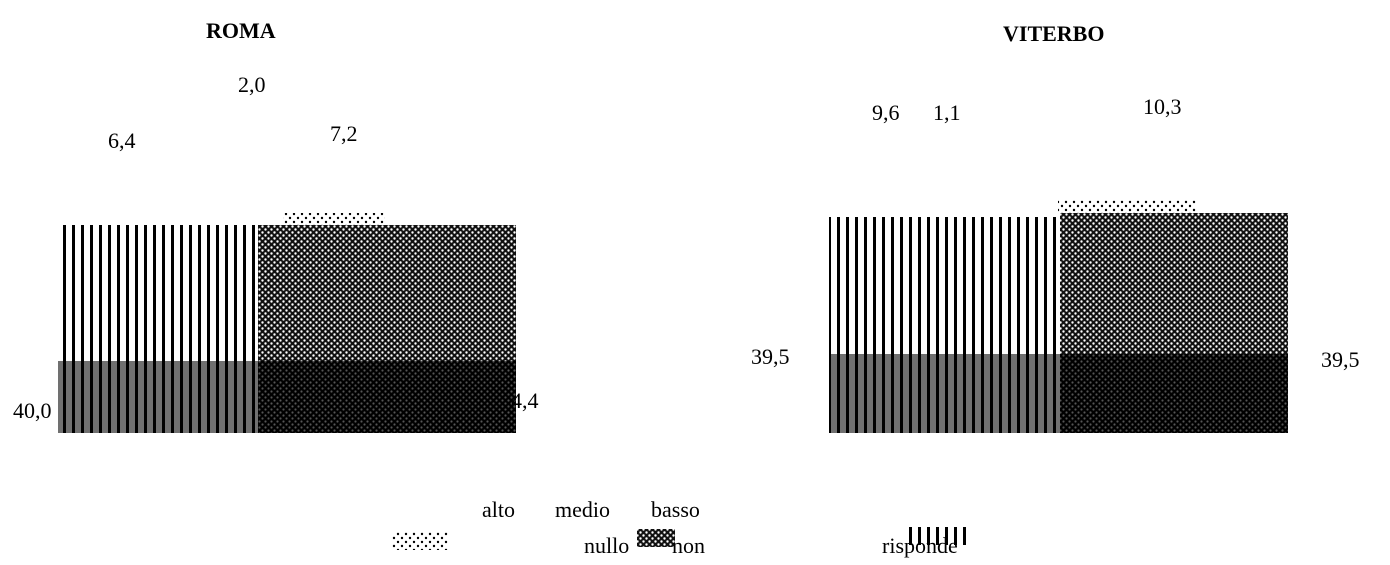  What do you see at coordinates (944, 285) in the screenshot?
I see `viterbo-slice-non-risponde` at bounding box center [944, 285].